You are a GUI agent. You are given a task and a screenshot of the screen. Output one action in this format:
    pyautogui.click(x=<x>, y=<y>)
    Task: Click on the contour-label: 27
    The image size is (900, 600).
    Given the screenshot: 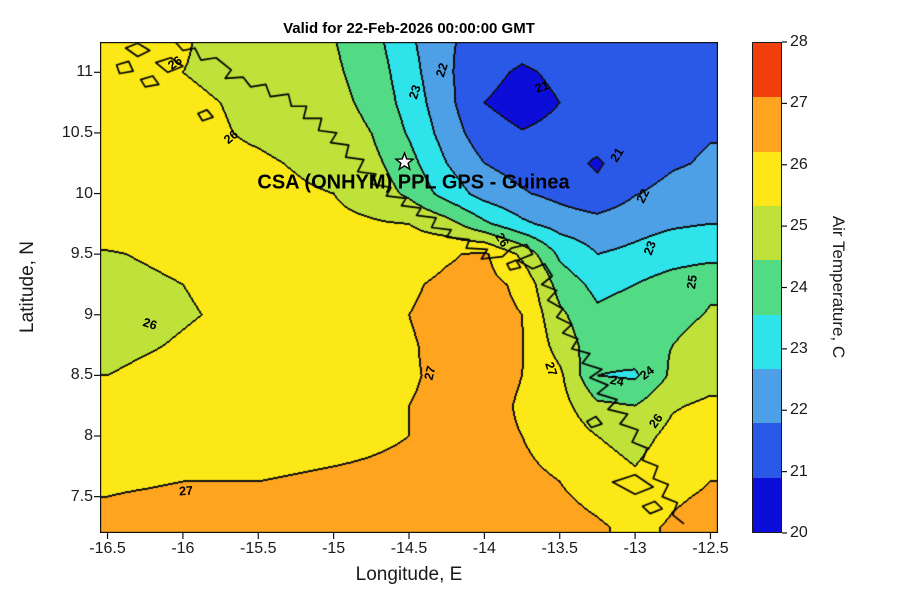 What is the action you would take?
    pyautogui.click(x=186, y=491)
    